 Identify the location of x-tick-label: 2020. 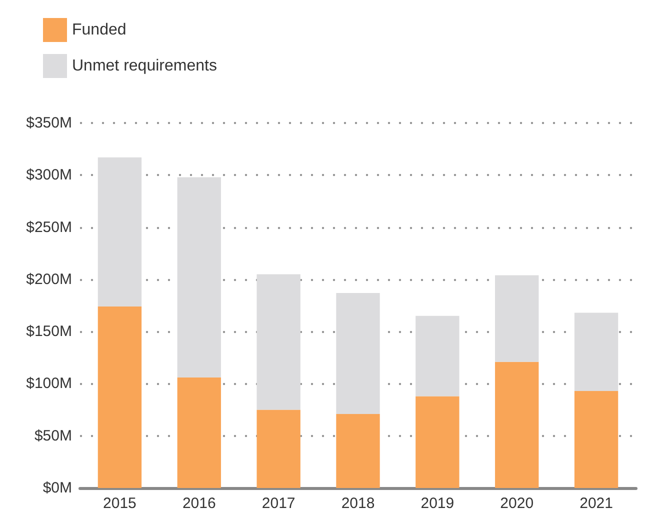
(517, 503).